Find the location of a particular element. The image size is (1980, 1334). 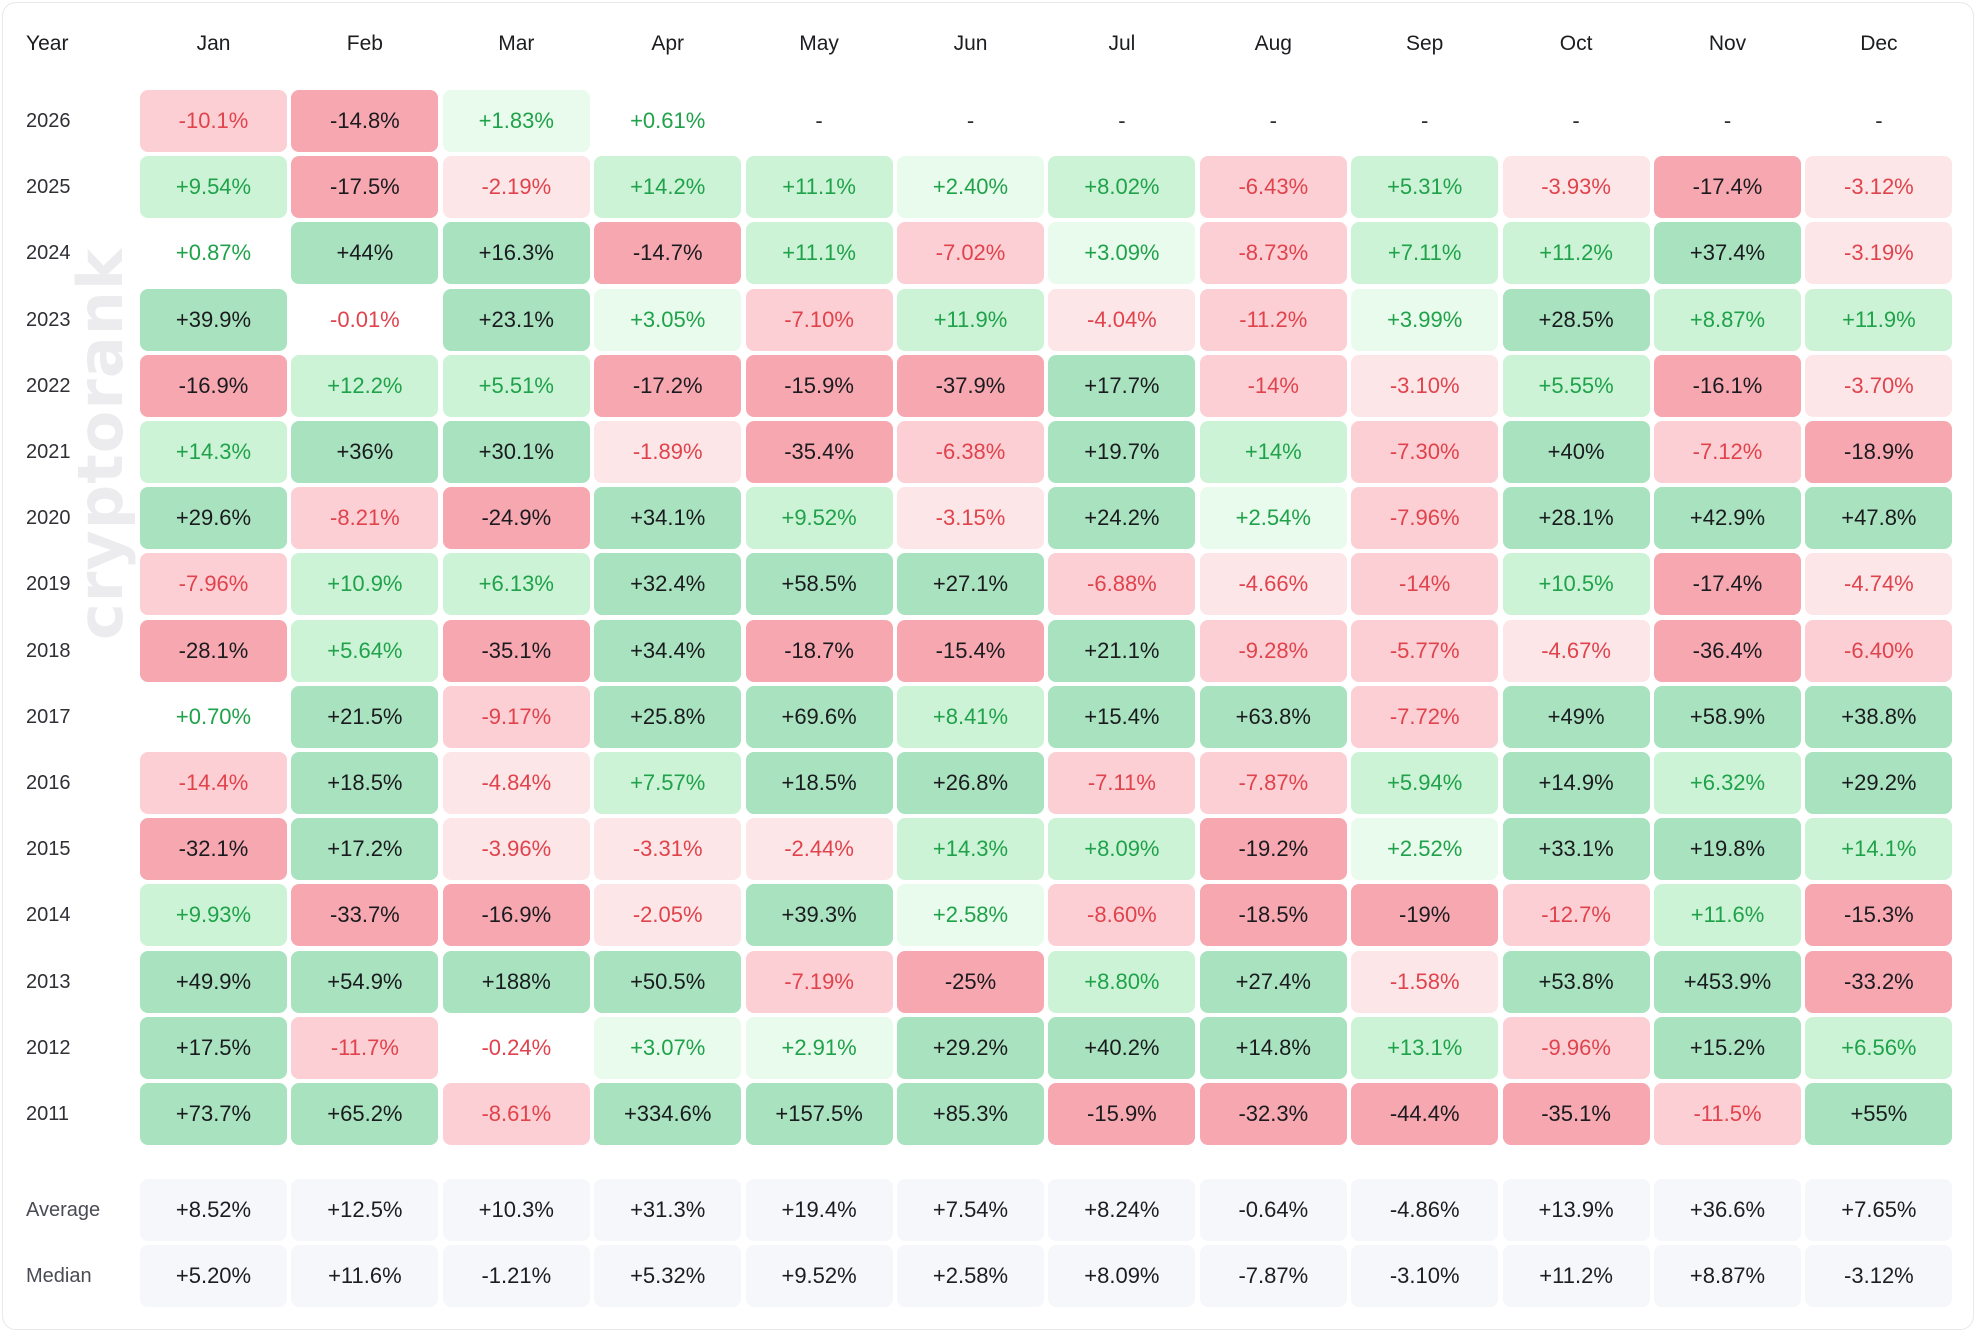

stat-cell-average: +7.65% is located at coordinates (1879, 1210).